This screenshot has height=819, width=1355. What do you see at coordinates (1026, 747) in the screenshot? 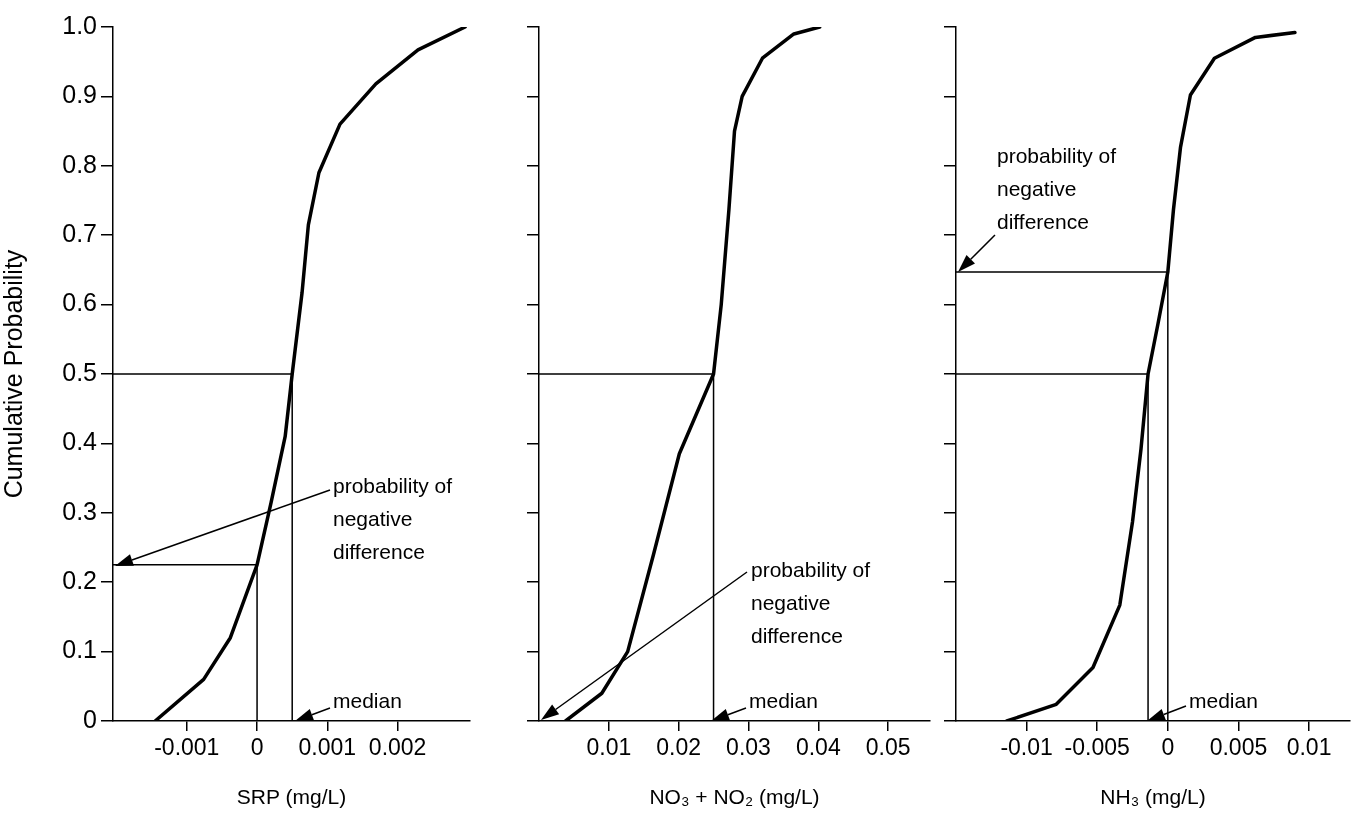
I see `x-tick-label: -0.01` at bounding box center [1026, 747].